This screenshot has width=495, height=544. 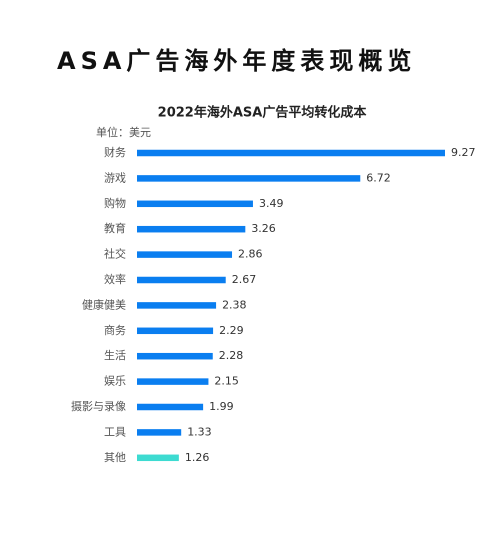 What do you see at coordinates (98, 406) in the screenshot?
I see `category-label: 摄影与录像` at bounding box center [98, 406].